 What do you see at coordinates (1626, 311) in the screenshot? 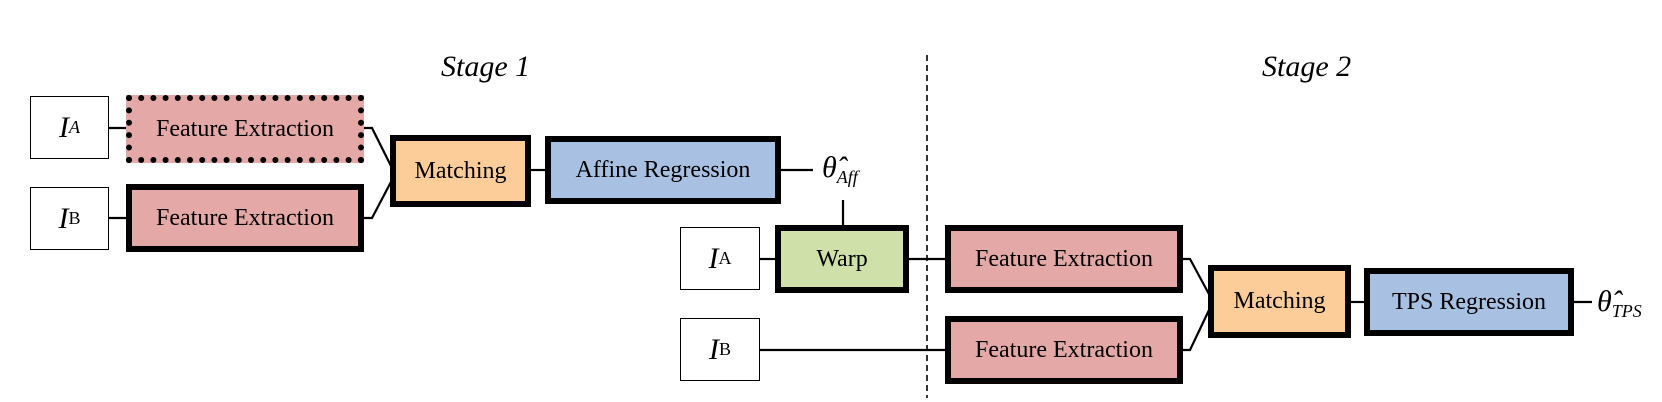
I see `theta-subscript: TPS` at bounding box center [1626, 311].